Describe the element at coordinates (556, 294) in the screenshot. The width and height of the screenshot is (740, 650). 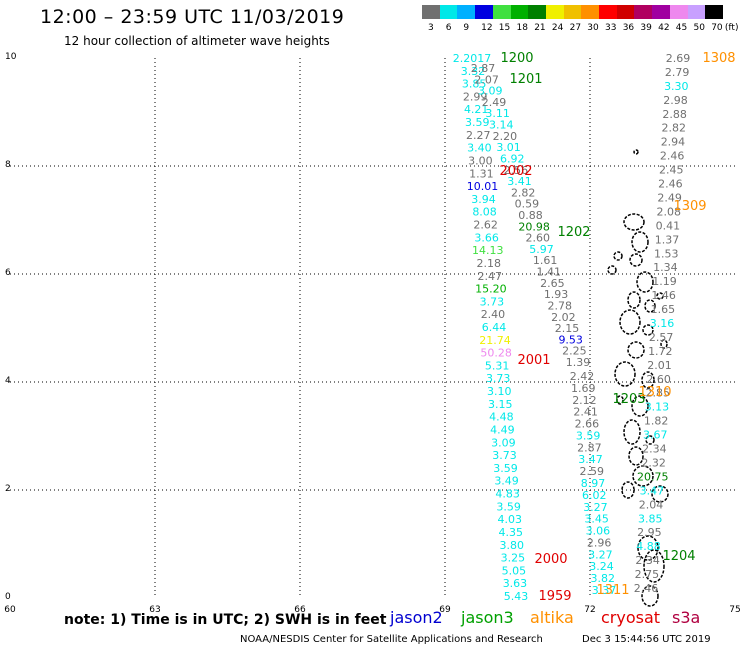
I see `track-value: 1.93` at that location.